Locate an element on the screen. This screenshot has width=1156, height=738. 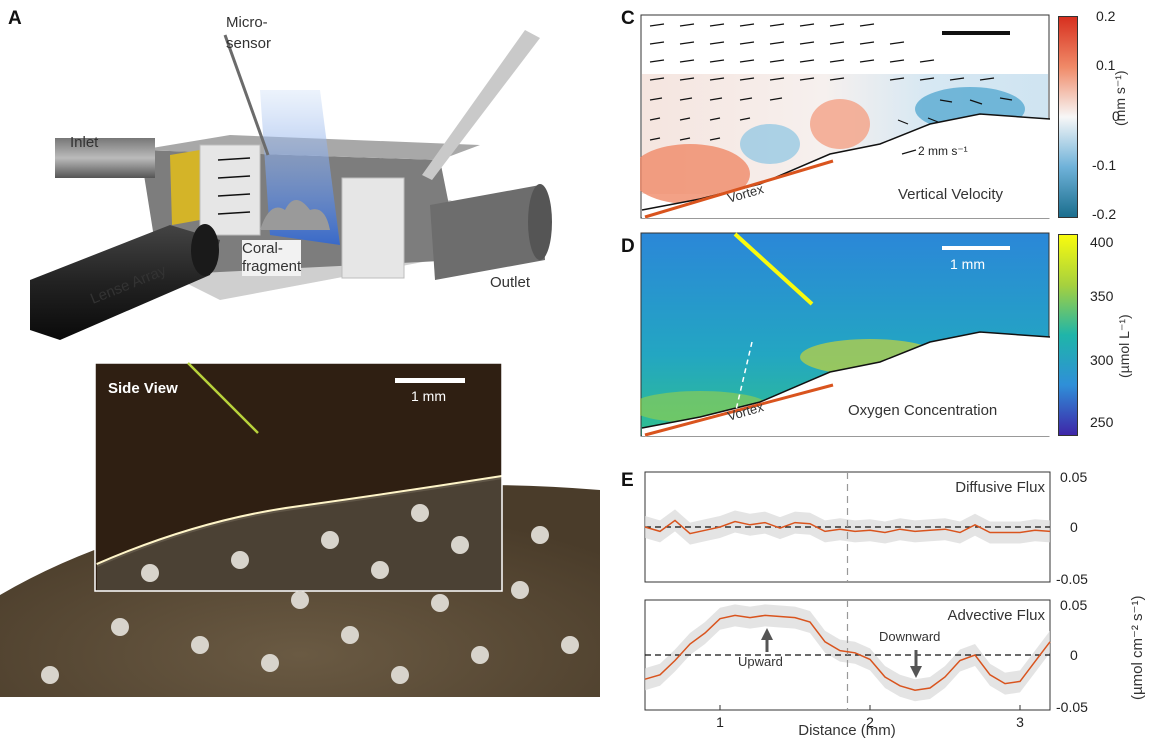
oxygen-tick-0: 400 is located at coordinates (1102, 242).